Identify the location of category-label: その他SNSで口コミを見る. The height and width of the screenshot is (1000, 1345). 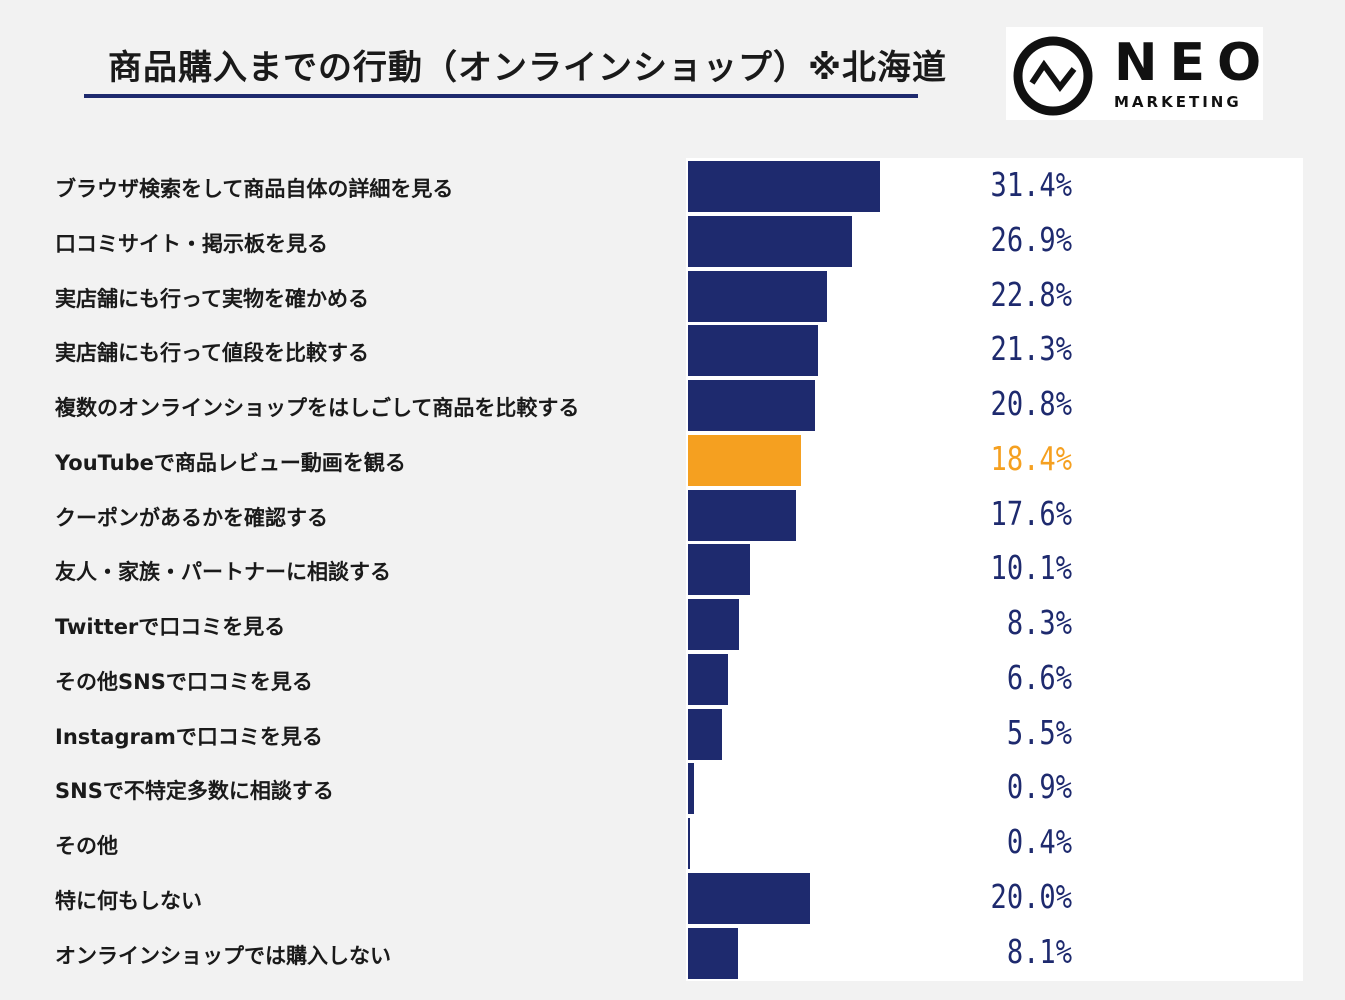
(184, 681).